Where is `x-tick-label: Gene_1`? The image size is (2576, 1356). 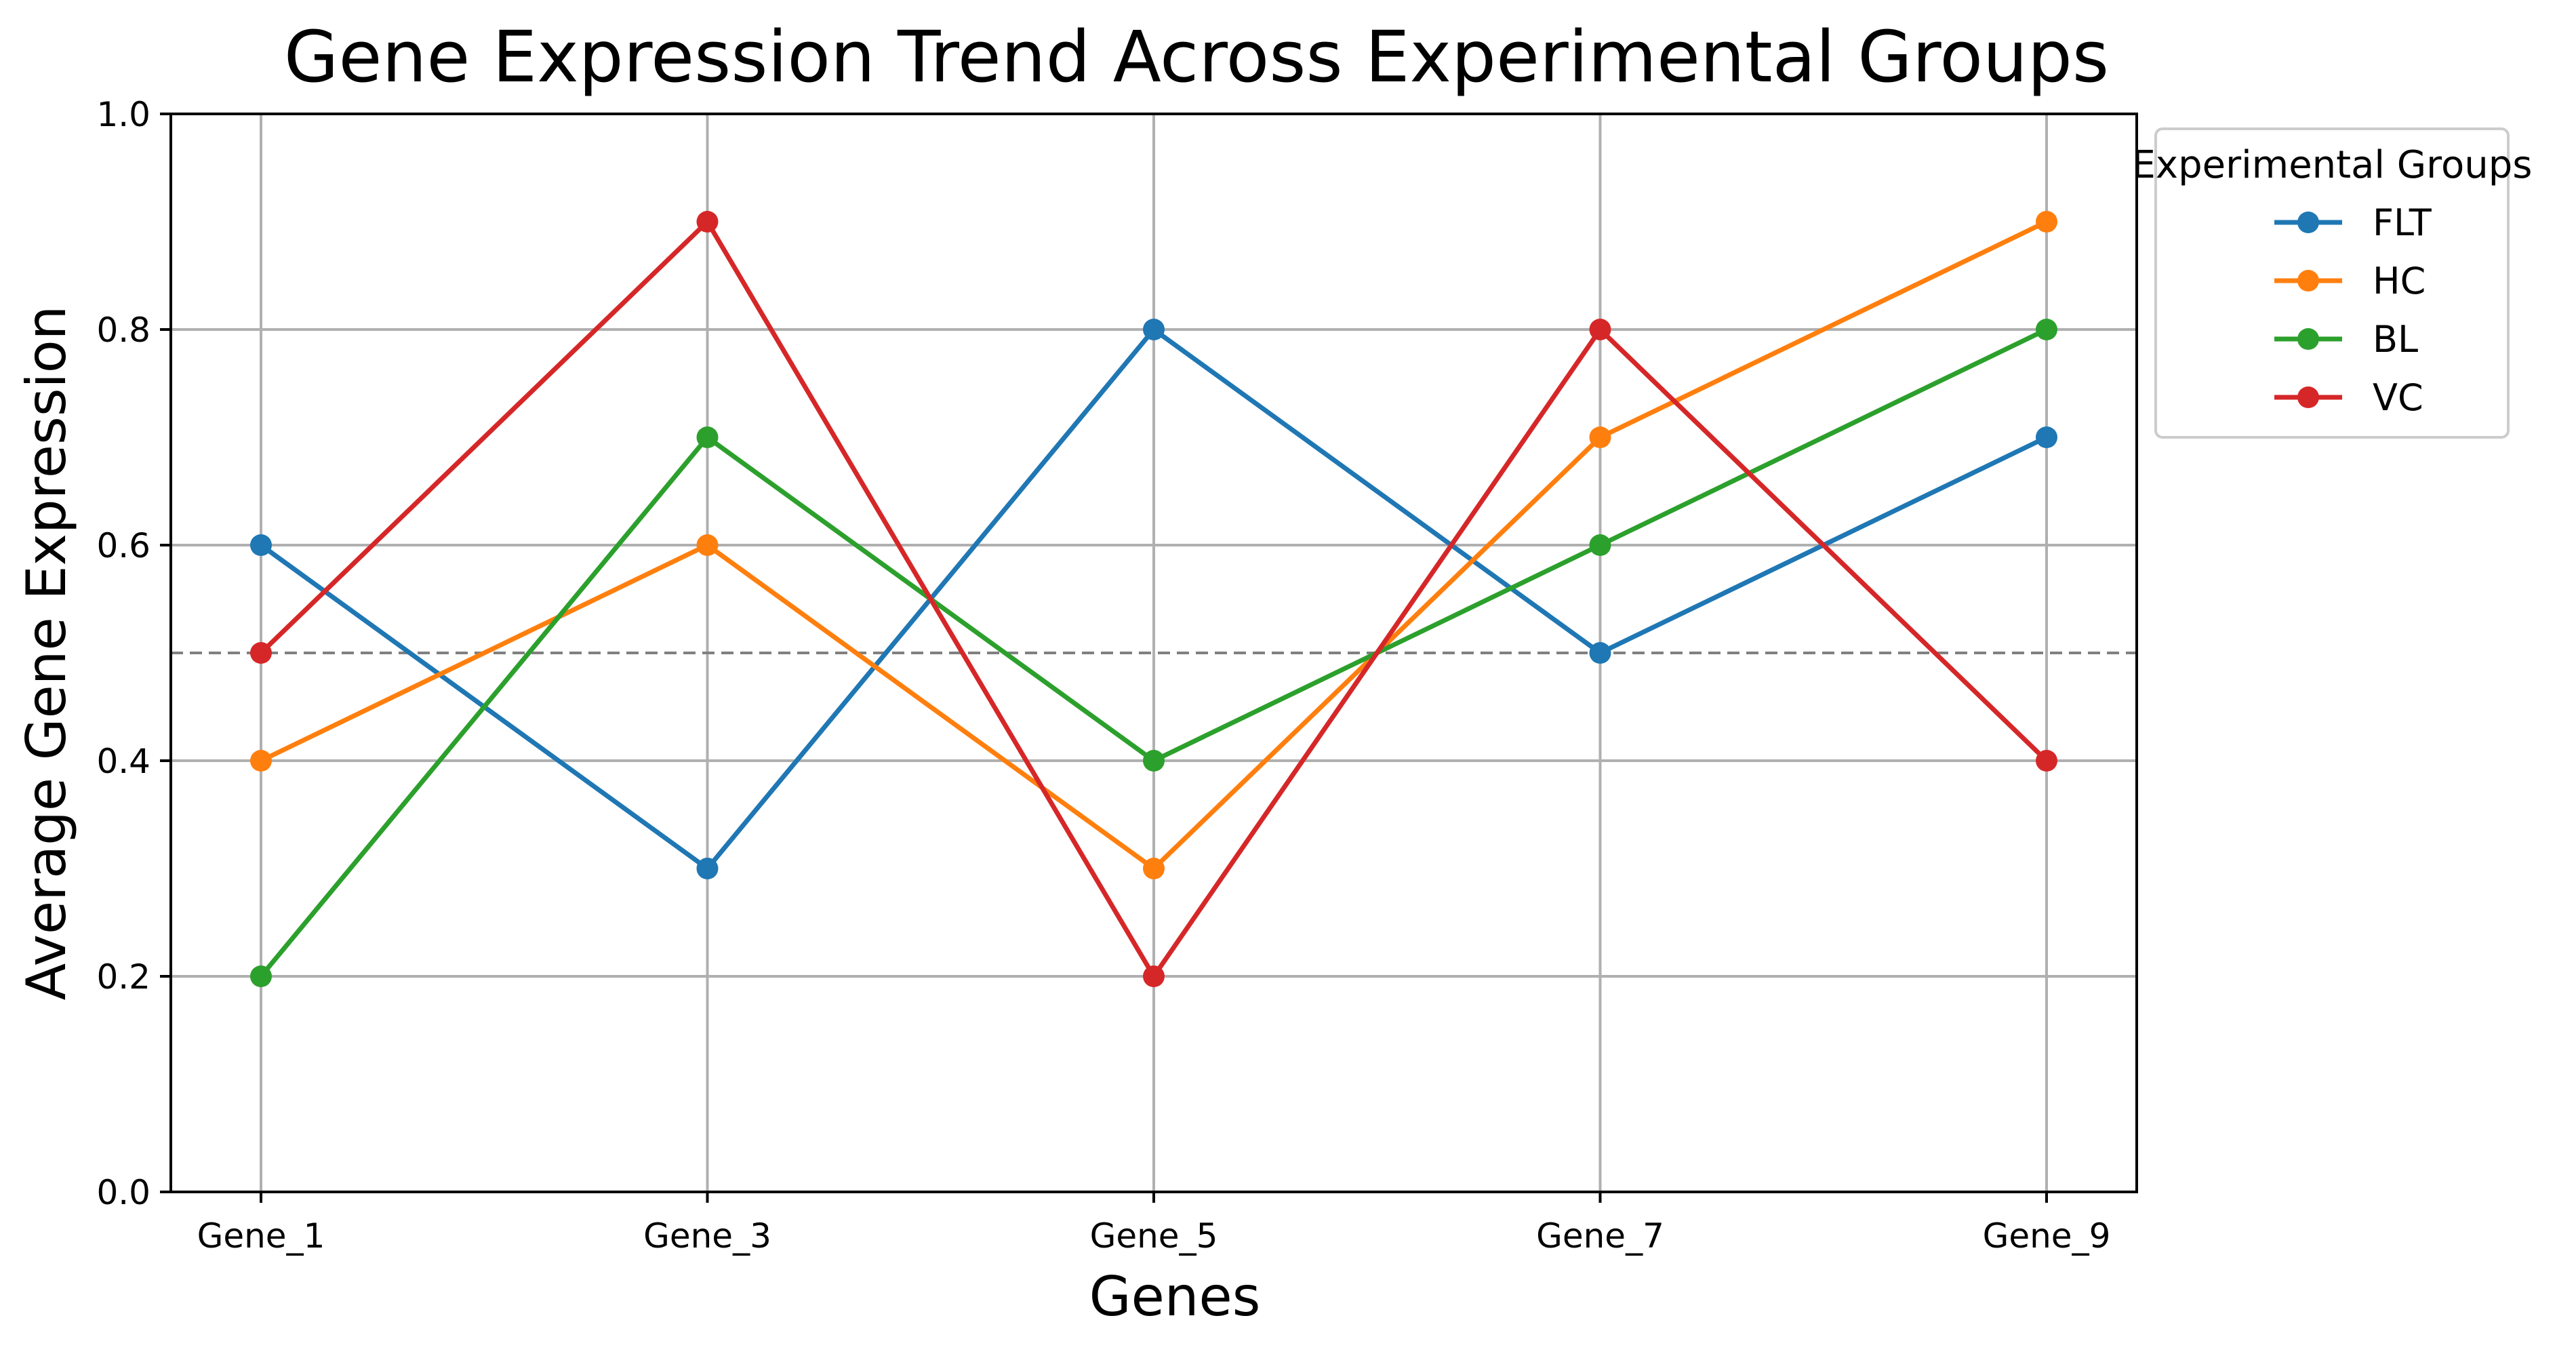 x-tick-label: Gene_1 is located at coordinates (261, 1236).